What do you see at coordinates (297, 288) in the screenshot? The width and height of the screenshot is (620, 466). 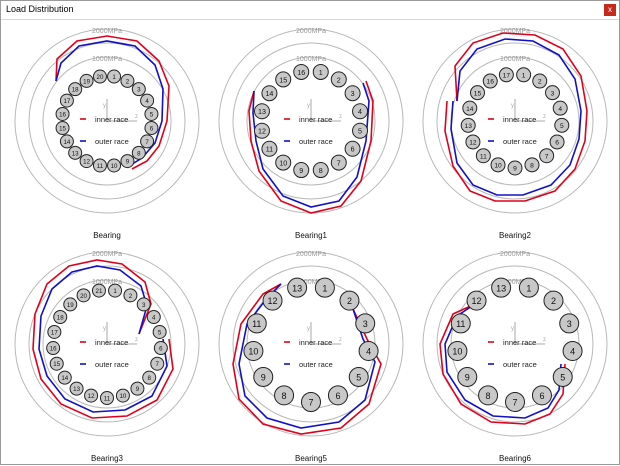 I see `ball-label: 13` at bounding box center [297, 288].